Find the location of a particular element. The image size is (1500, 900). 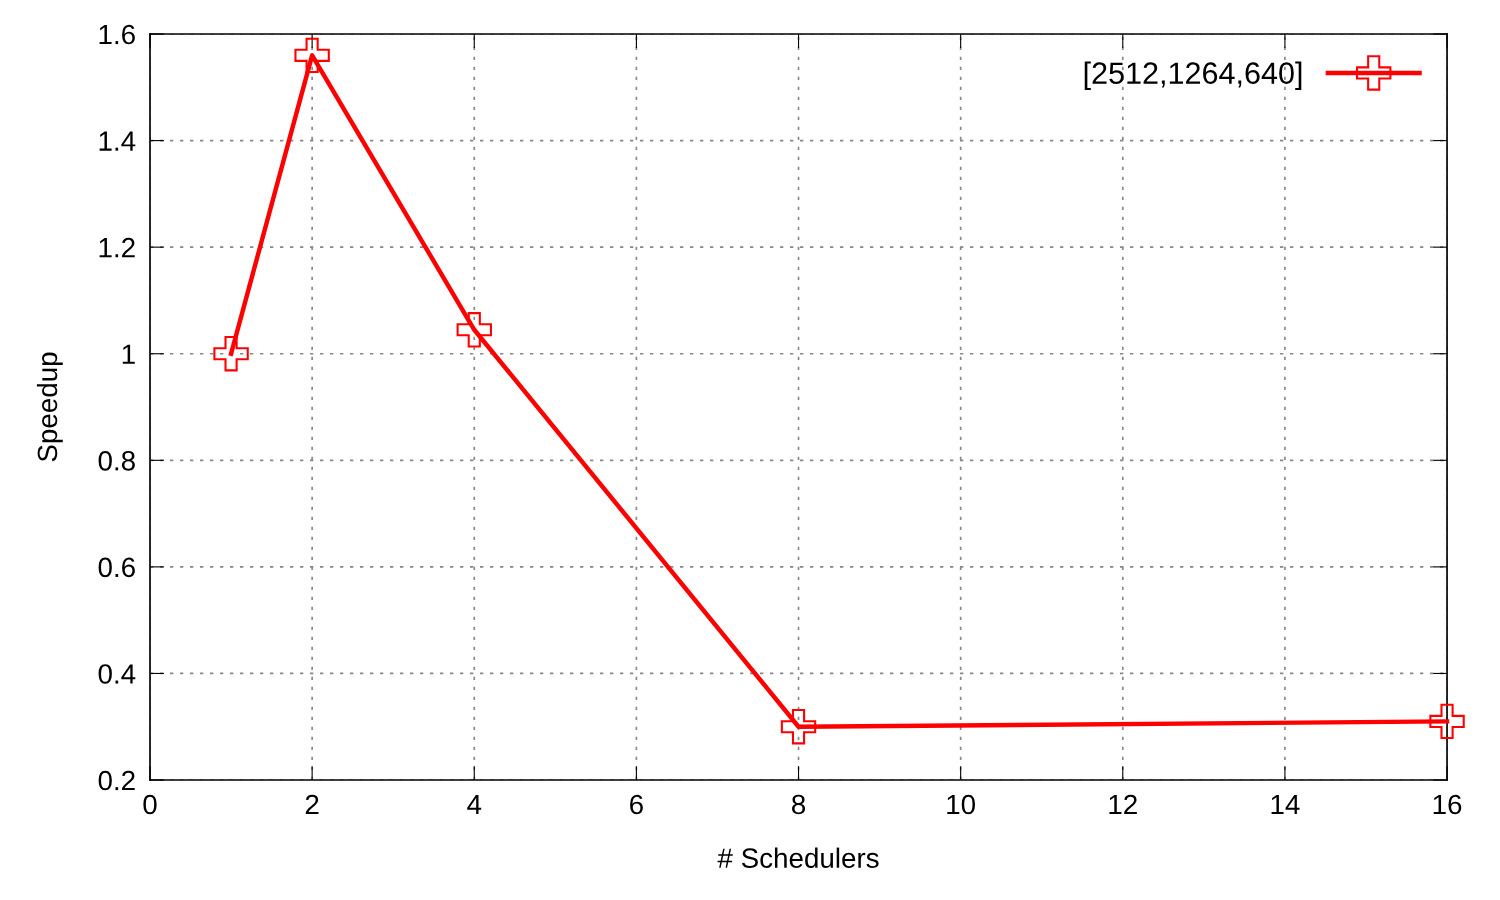

x-tick-label: 10 is located at coordinates (961, 804).